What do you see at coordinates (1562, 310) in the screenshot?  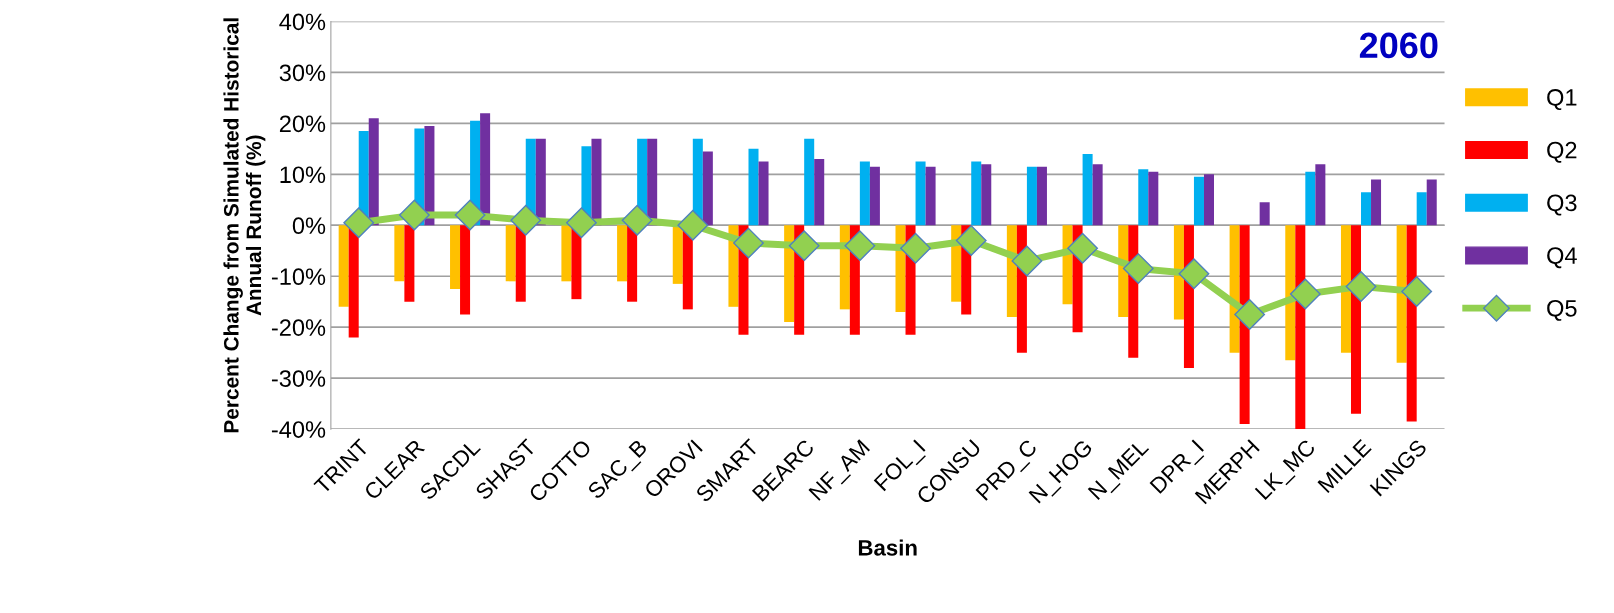 I see `legend-label: Q5` at bounding box center [1562, 310].